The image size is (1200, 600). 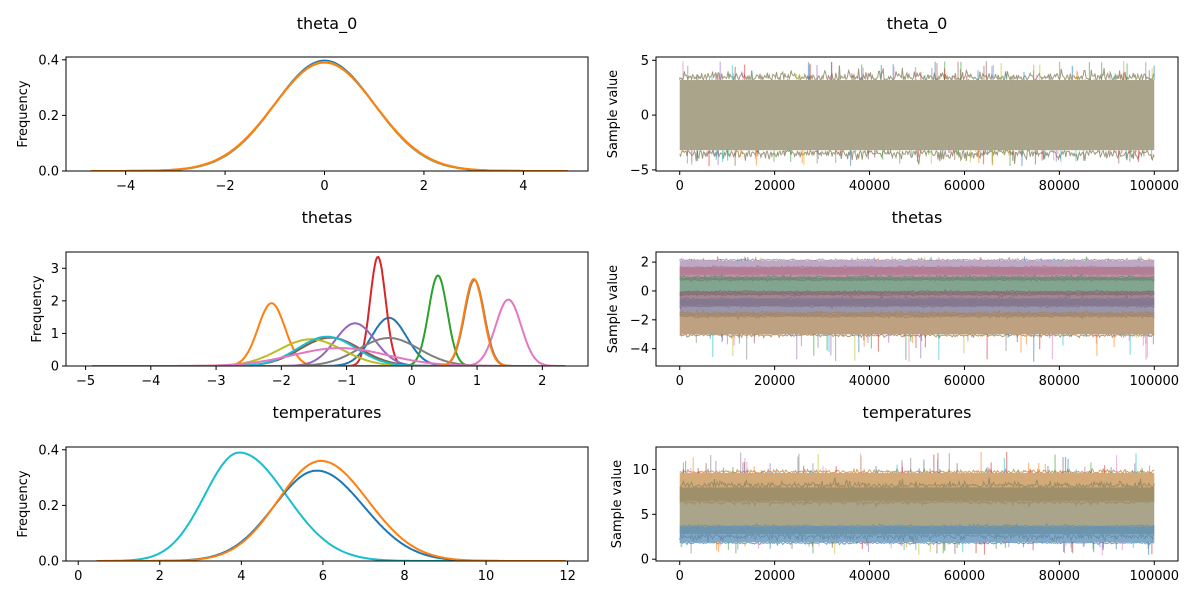 What do you see at coordinates (55, 269) in the screenshot?
I see `y-tick-label: 3` at bounding box center [55, 269].